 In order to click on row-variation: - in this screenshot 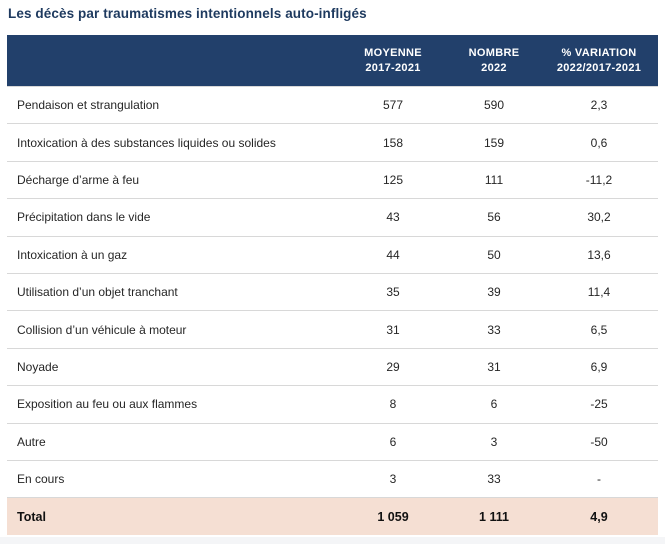, I will do `click(599, 479)`.